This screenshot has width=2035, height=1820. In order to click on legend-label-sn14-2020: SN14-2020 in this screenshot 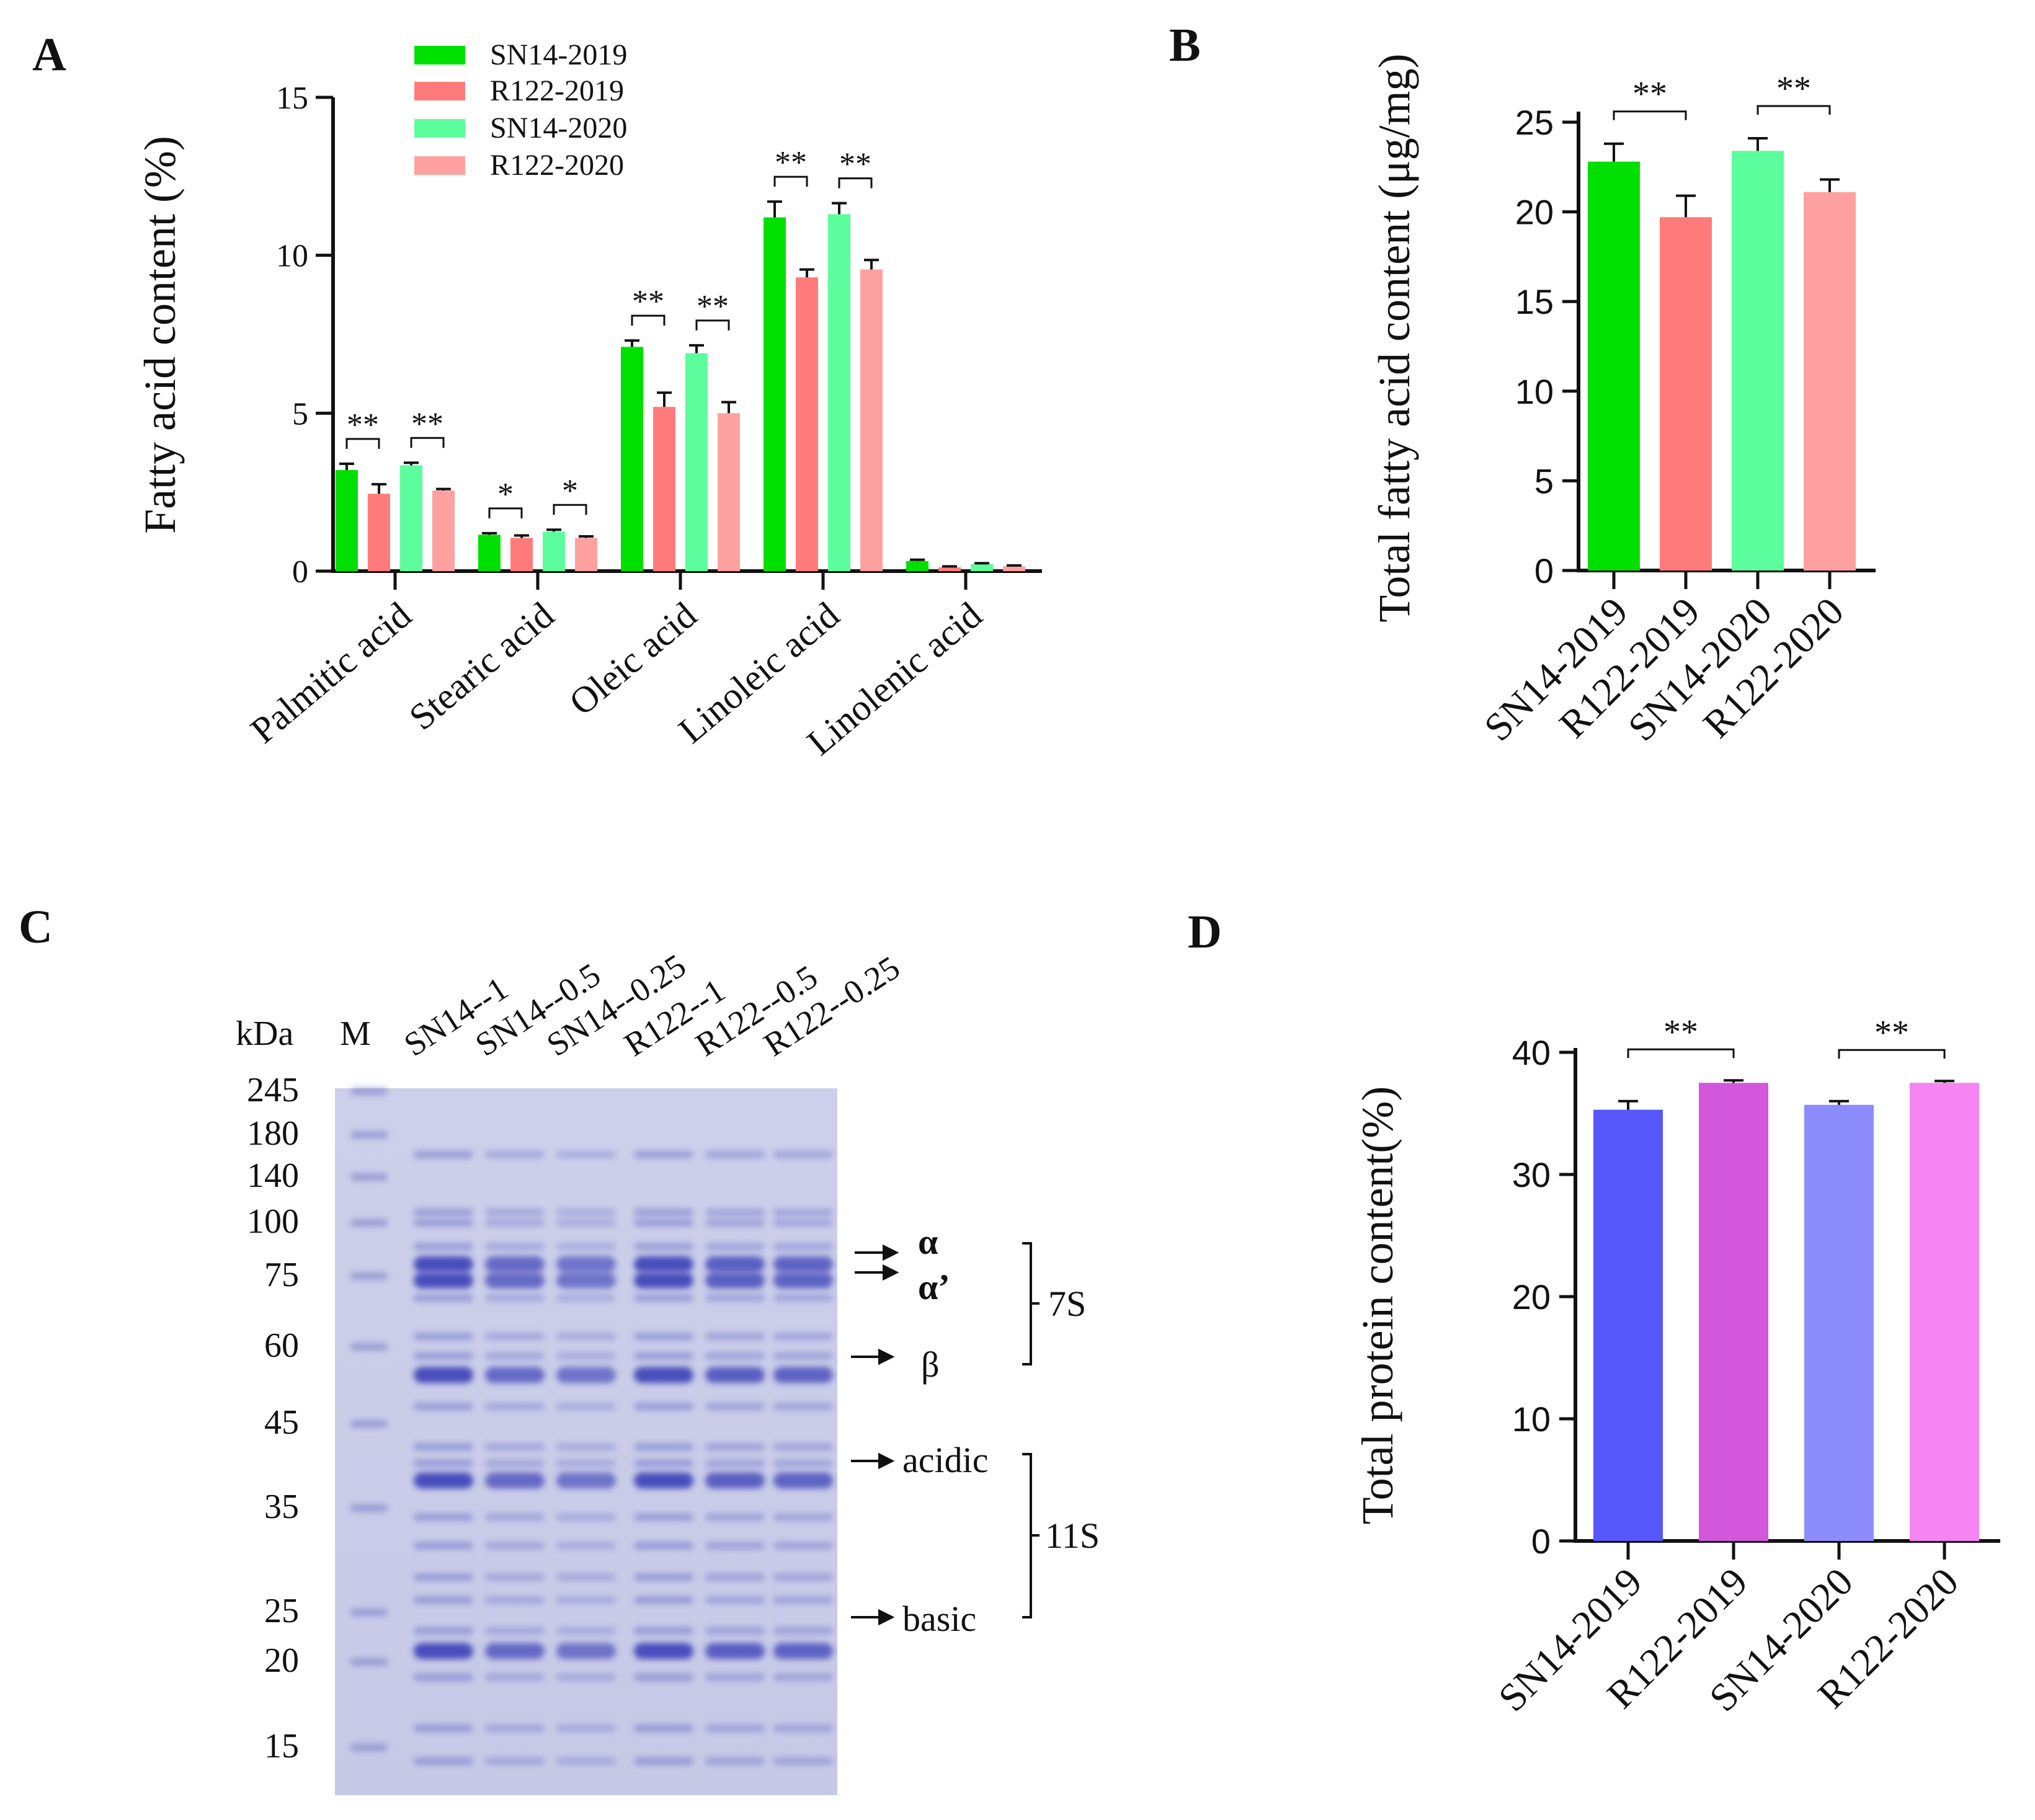, I will do `click(558, 128)`.